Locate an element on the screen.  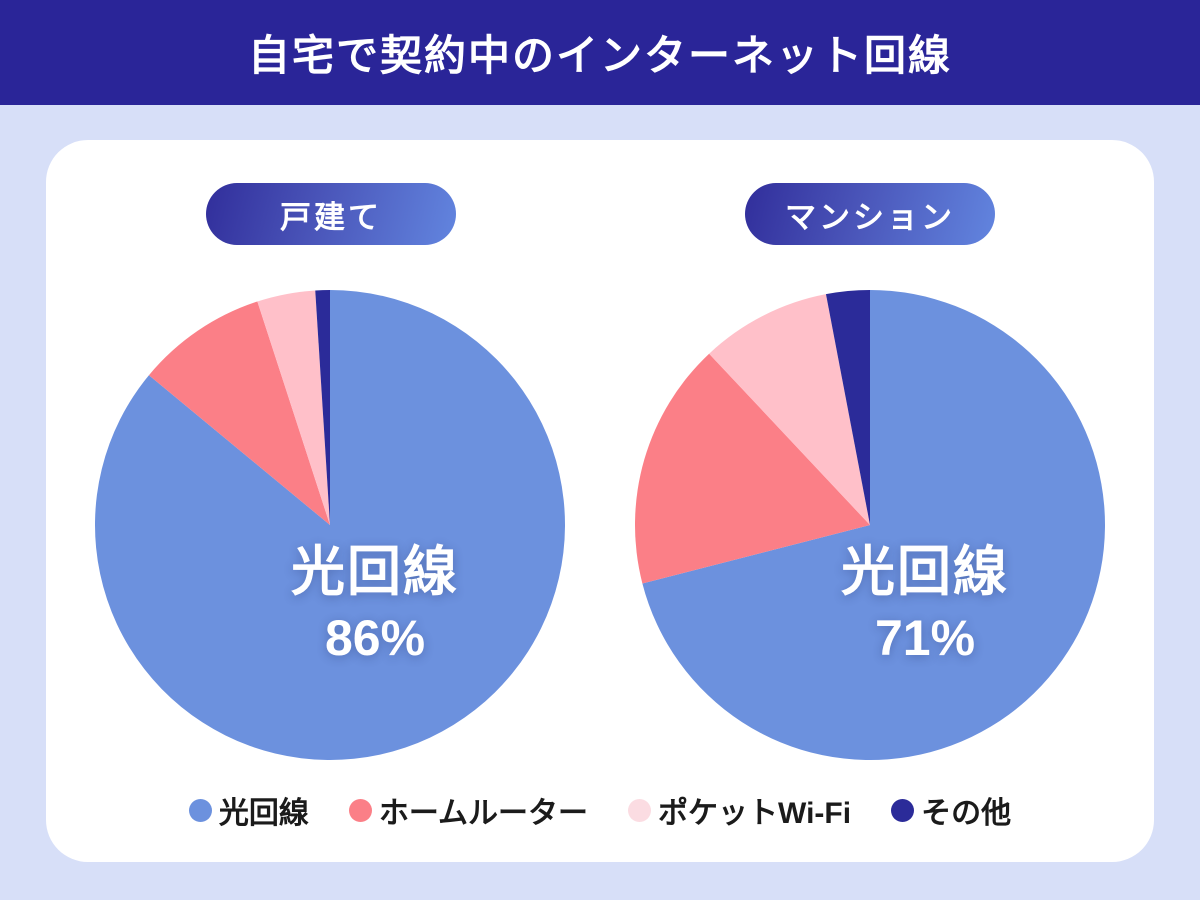
legend-item-other: その他 is located at coordinates (951, 810).